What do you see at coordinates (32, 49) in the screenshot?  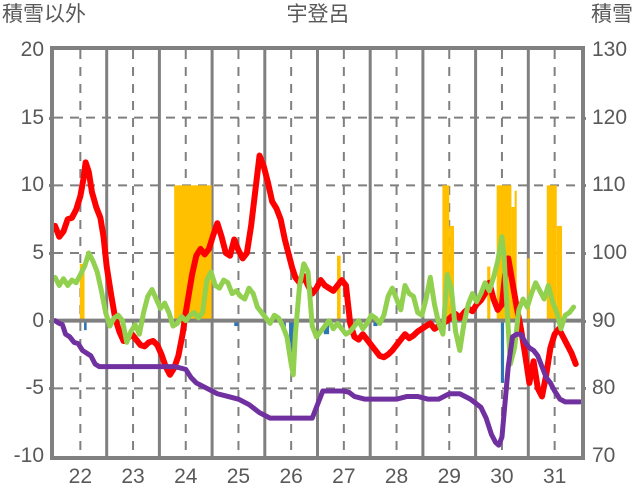 I see `y-axis-tick-label-left: 20` at bounding box center [32, 49].